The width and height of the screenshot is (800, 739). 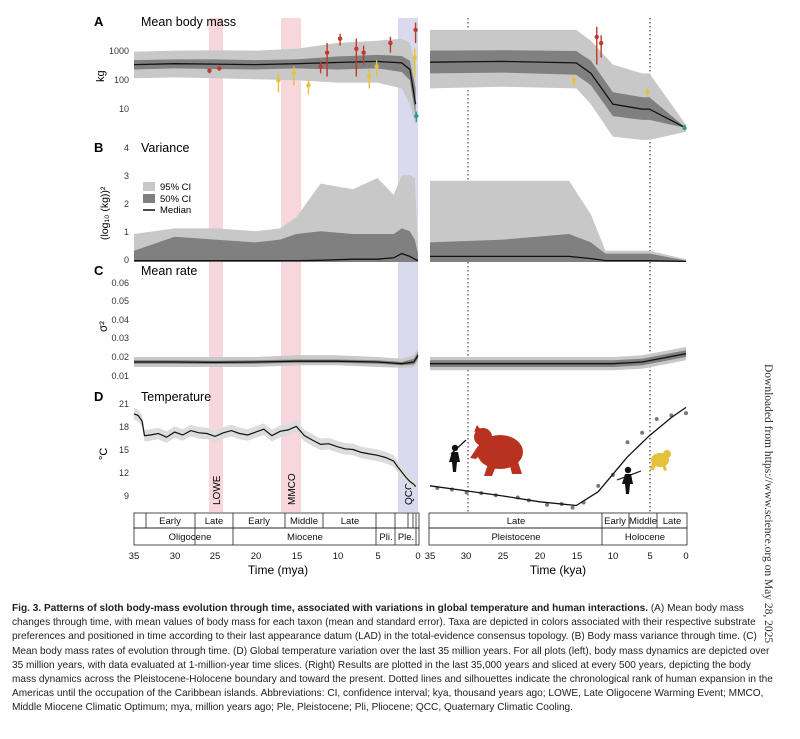 I want to click on x-tick-left-15: 15, so click(x=297, y=556).